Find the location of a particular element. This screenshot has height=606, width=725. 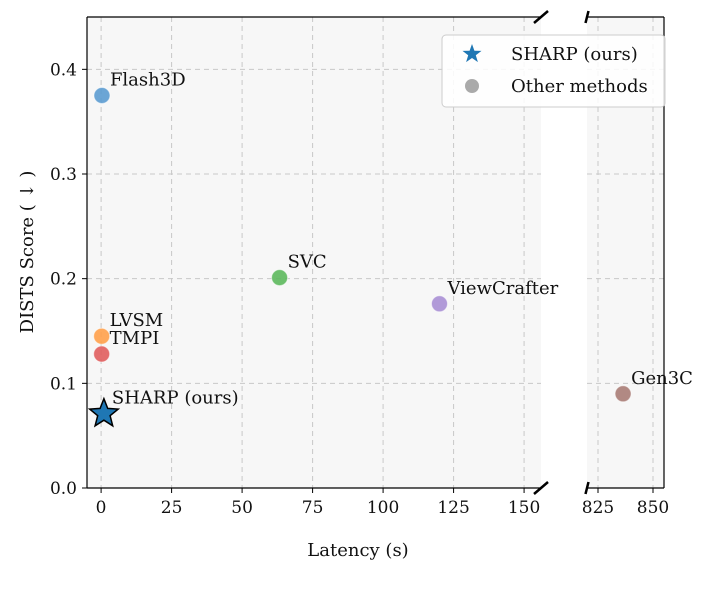

legend-label-sharp: SHARP (ours) is located at coordinates (574, 54).